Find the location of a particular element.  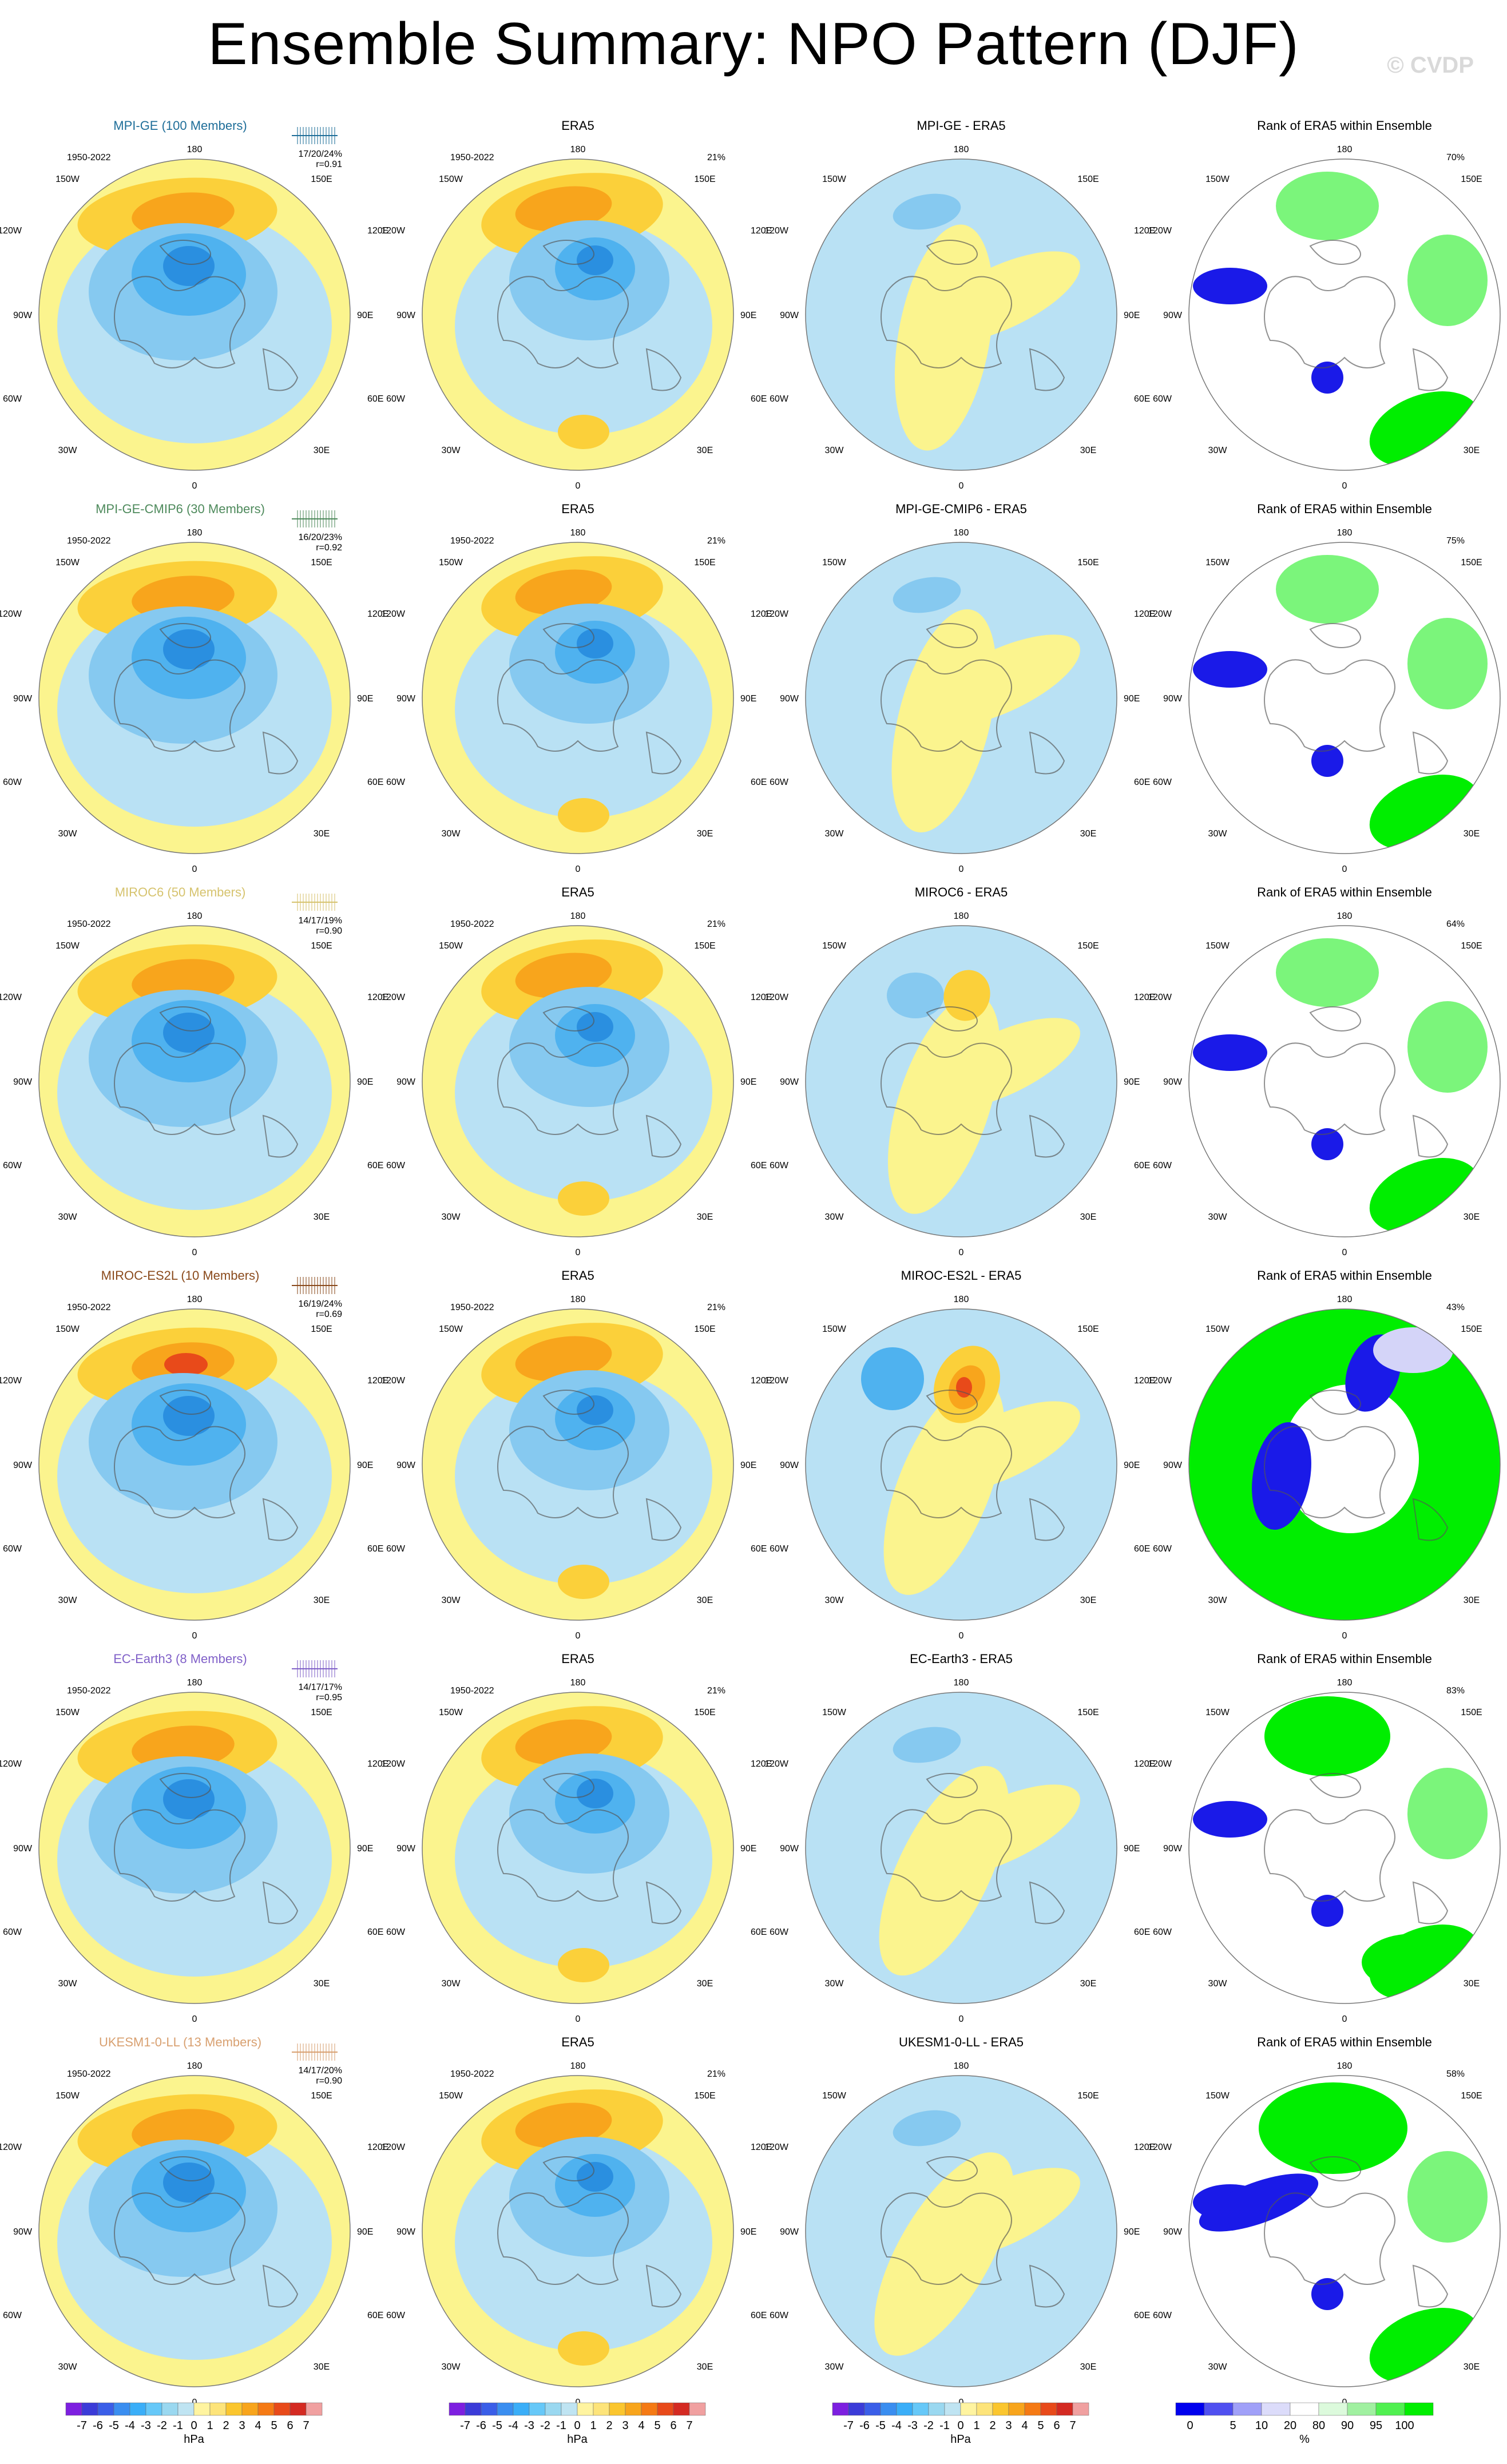

model-title: MPI-GE (100 Members) is located at coordinates (180, 125).